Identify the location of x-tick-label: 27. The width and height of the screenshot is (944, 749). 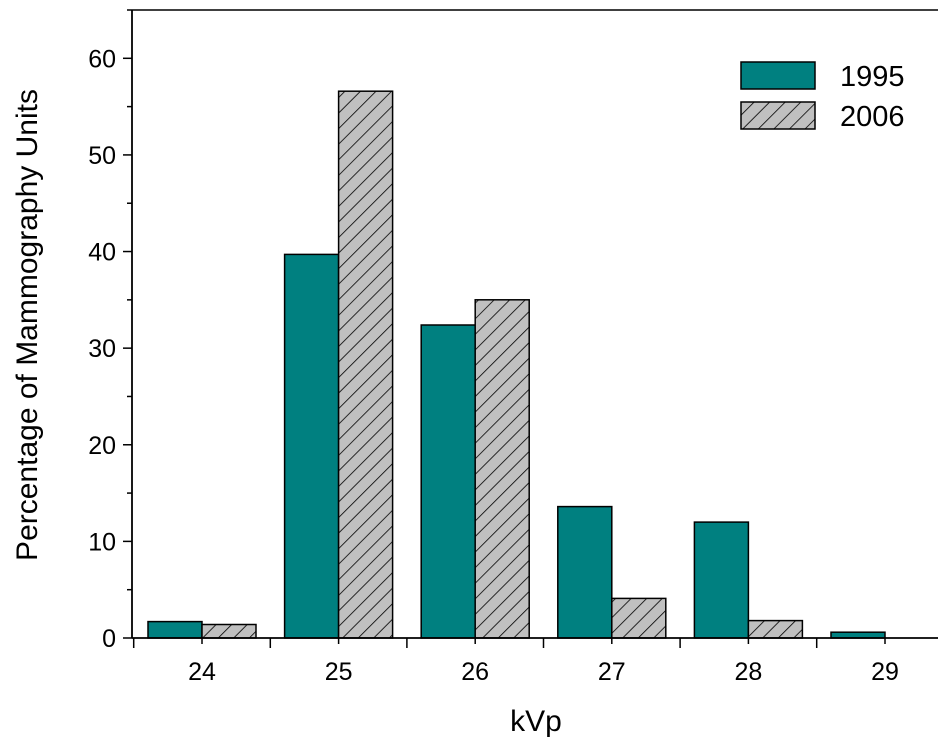
(612, 672).